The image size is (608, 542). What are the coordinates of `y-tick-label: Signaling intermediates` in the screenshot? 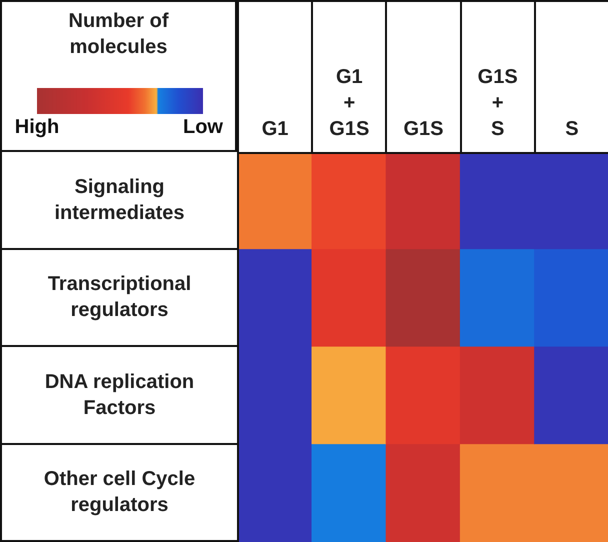 It's located at (119, 200).